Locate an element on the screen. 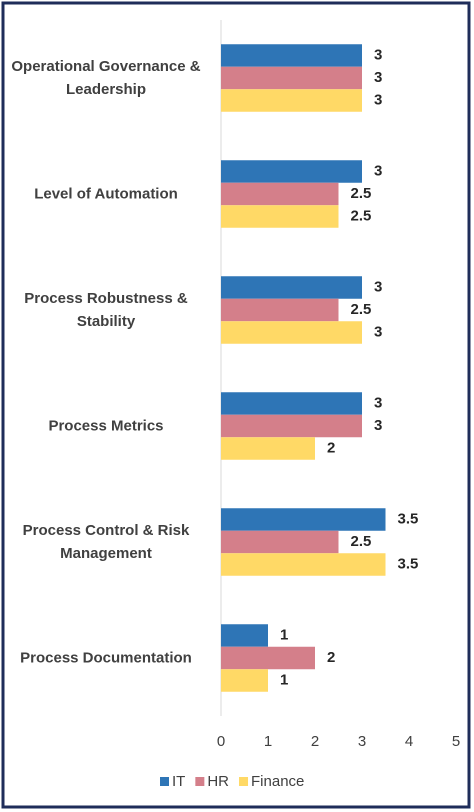 This screenshot has width=474, height=812. category-label: Process Metrics is located at coordinates (106, 426).